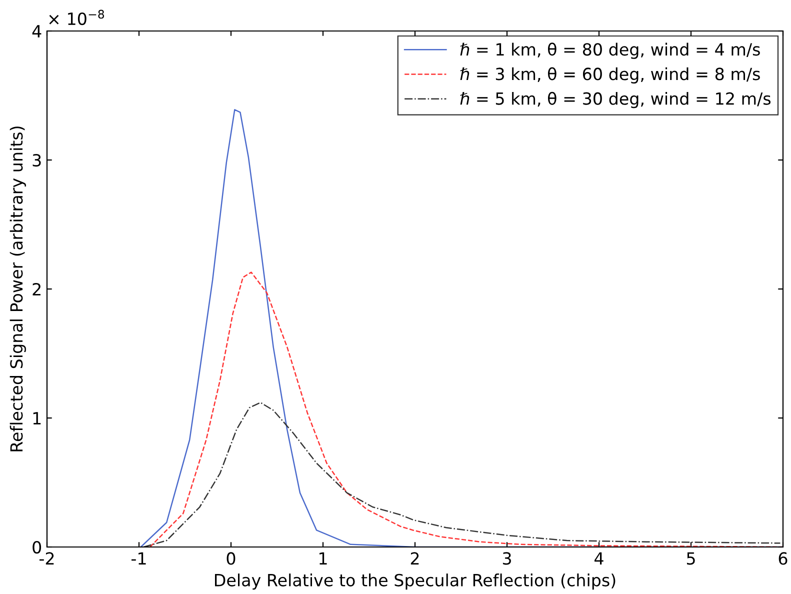  Describe the element at coordinates (47, 558) in the screenshot. I see `x-tick-label: -2` at that location.